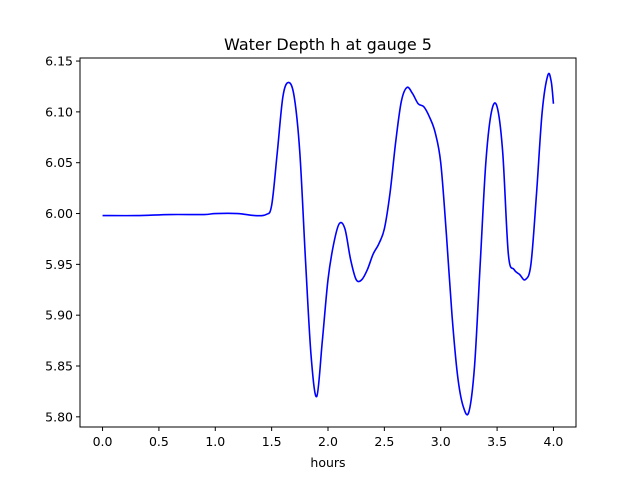 This screenshot has width=640, height=480. Describe the element at coordinates (327, 462) in the screenshot. I see `x-axis-label: hours` at that location.